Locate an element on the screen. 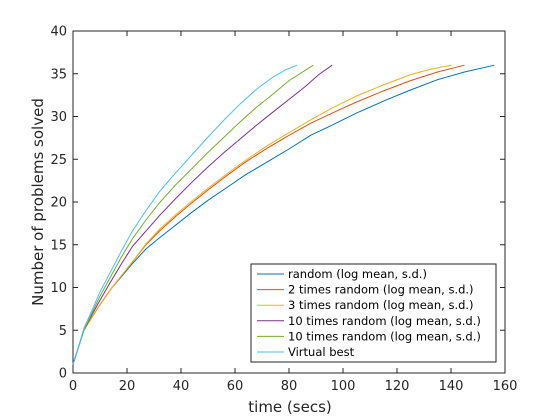 The width and height of the screenshot is (560, 420). x-tick-label: 140 is located at coordinates (451, 386).